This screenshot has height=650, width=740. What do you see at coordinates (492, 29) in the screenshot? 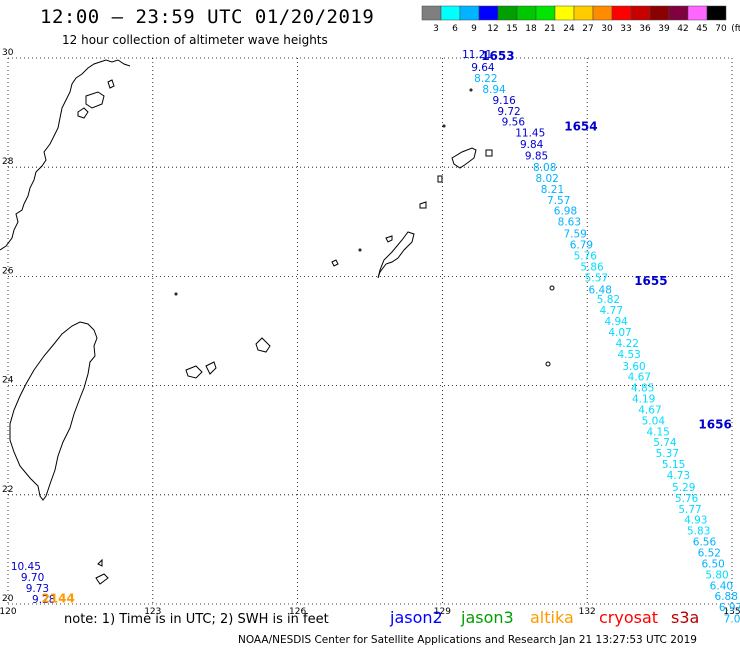
I see `legend-label: 12` at bounding box center [492, 29].